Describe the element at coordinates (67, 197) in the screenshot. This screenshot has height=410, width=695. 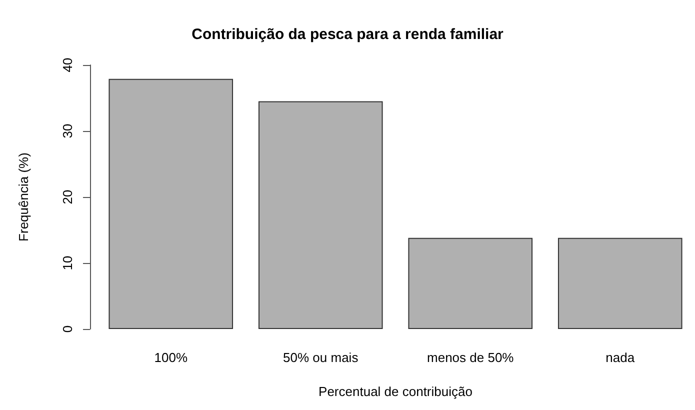
I see `y-tick-label: 20` at that location.